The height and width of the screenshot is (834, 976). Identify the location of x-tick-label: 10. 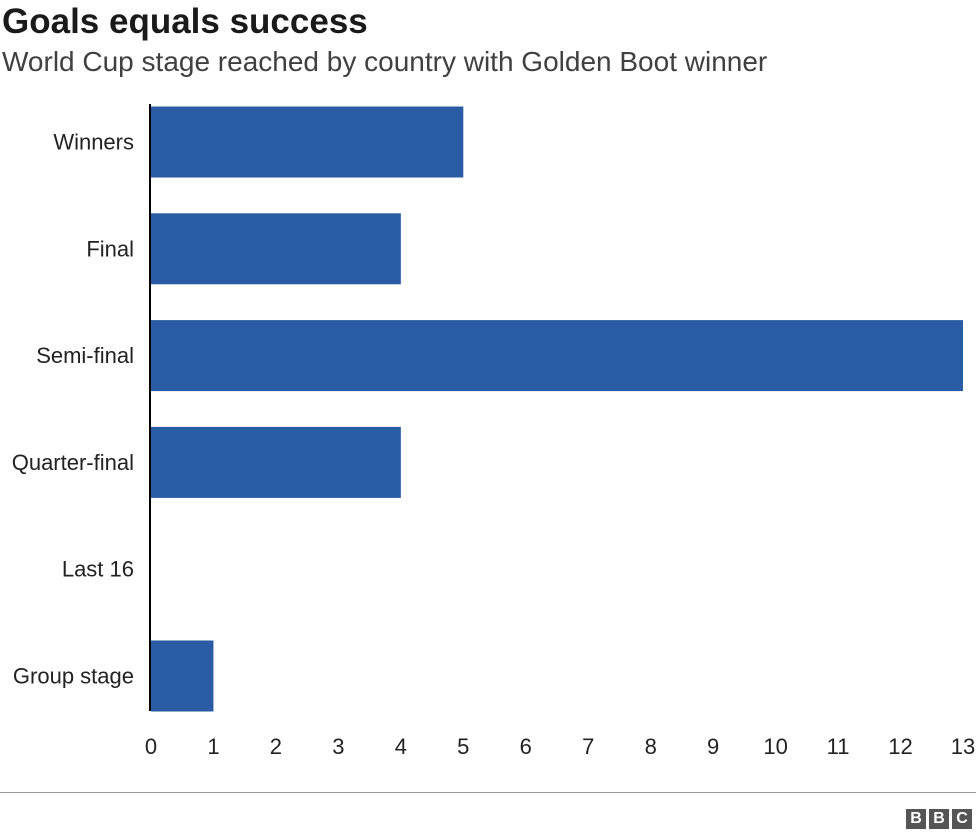
(775, 746).